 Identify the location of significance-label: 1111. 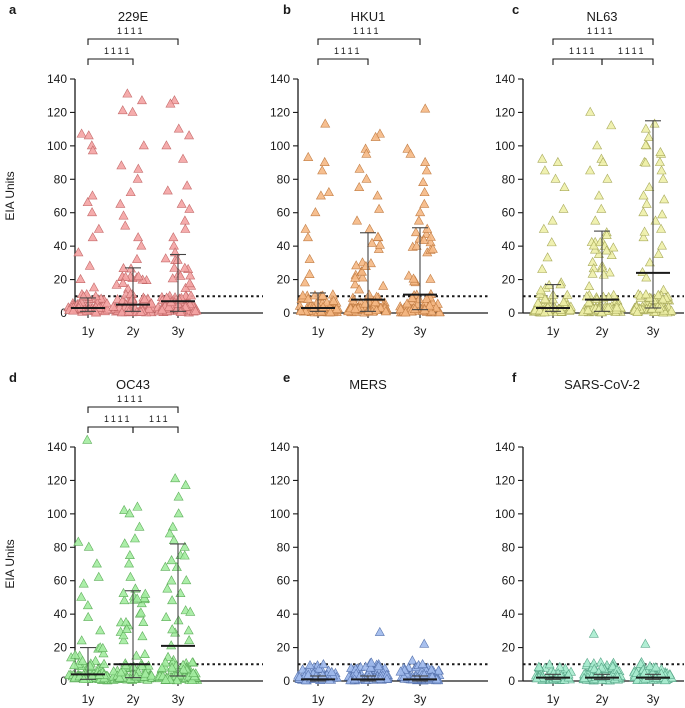
(583, 51).